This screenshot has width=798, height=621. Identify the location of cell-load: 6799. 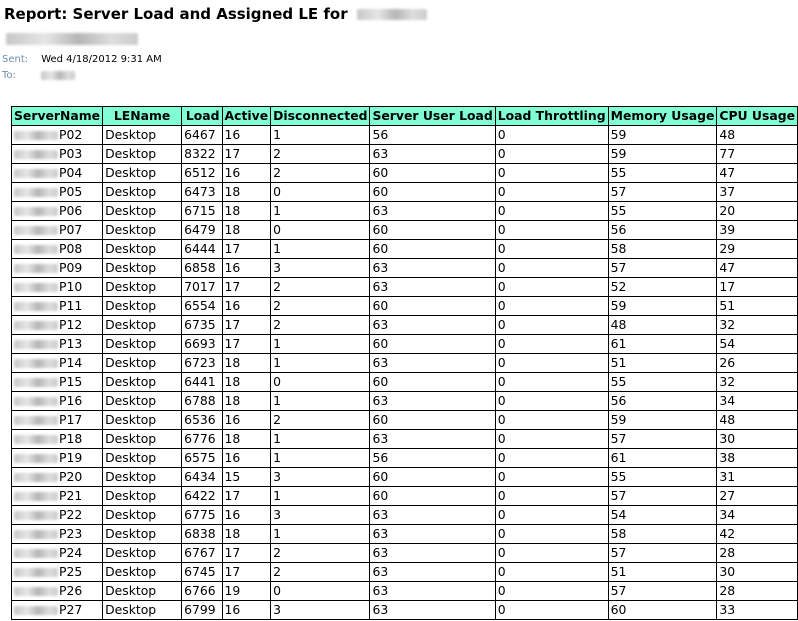
(202, 610).